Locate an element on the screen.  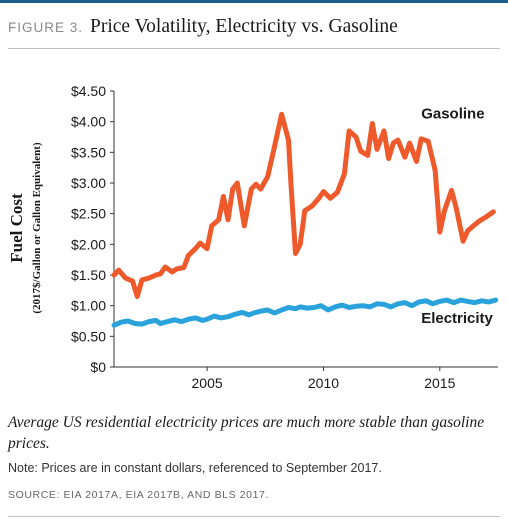
annotation-electricity: Electricity is located at coordinates (457, 318).